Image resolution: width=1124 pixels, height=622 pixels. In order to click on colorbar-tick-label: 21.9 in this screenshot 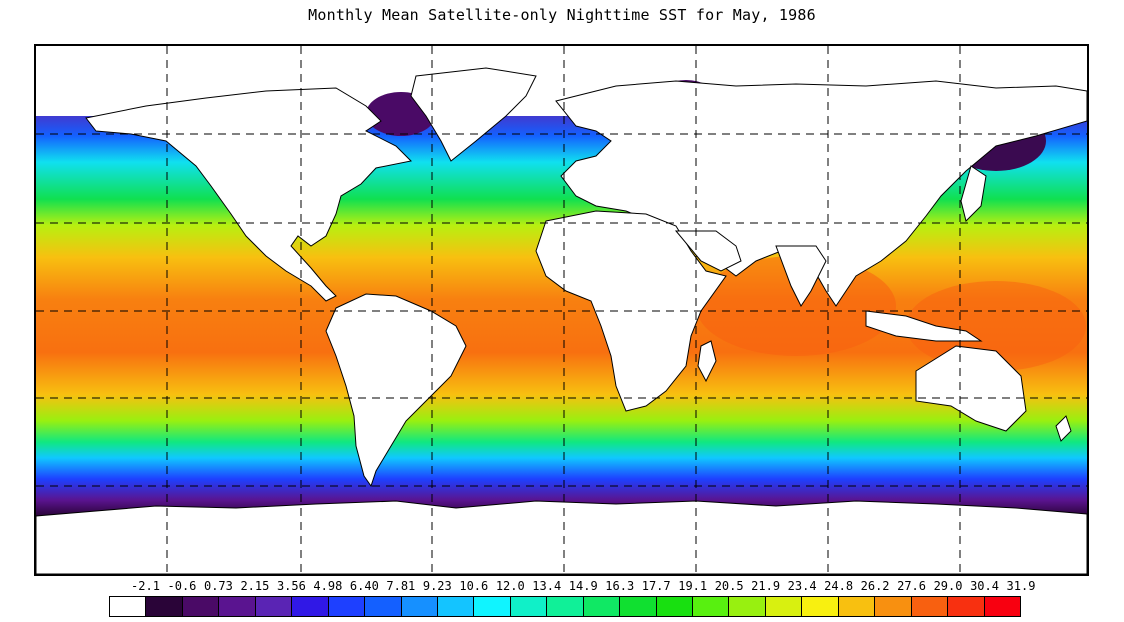, I will do `click(766, 586)`.